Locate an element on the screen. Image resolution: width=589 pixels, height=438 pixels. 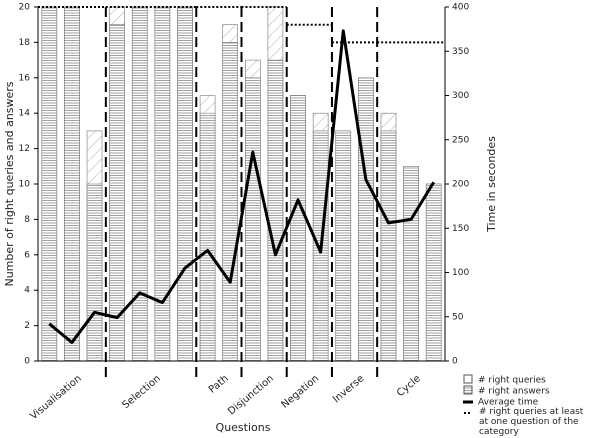
group-label: Disjunction is located at coordinates (251, 395).